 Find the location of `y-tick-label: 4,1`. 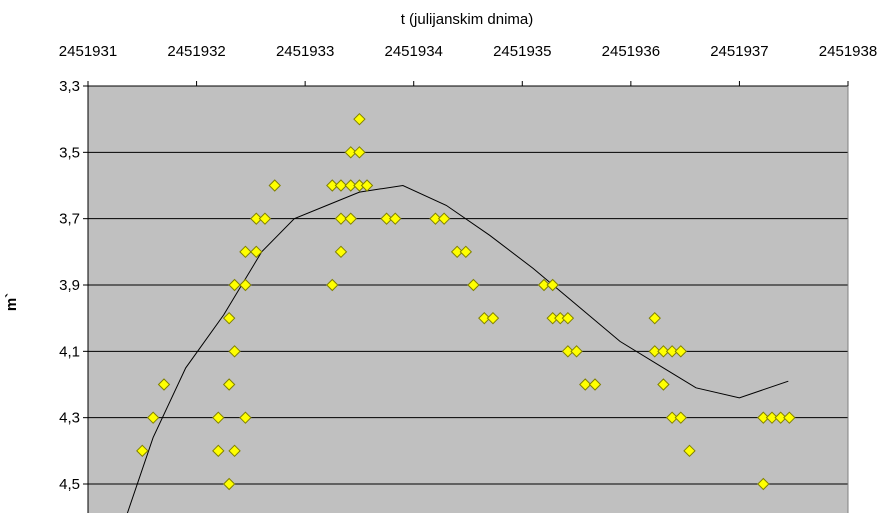

y-tick-label: 4,1 is located at coordinates (69, 351).